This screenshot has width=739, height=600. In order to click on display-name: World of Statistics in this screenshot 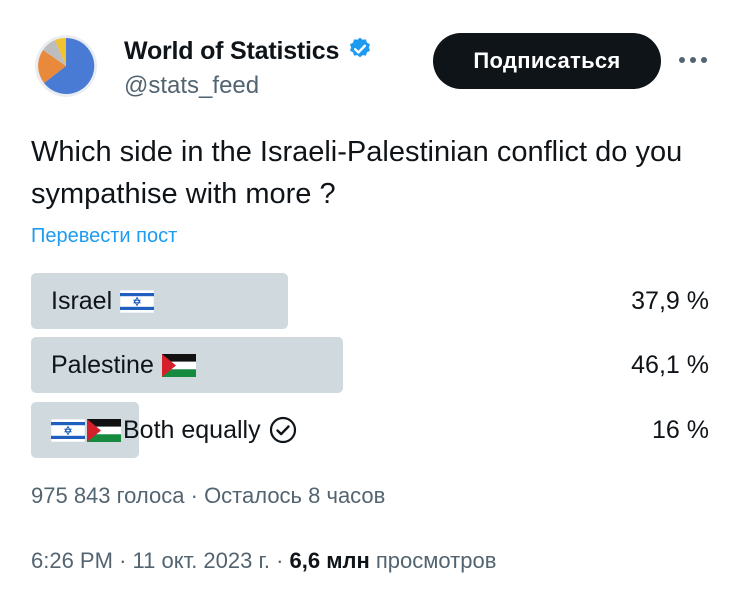, I will do `click(232, 51)`.